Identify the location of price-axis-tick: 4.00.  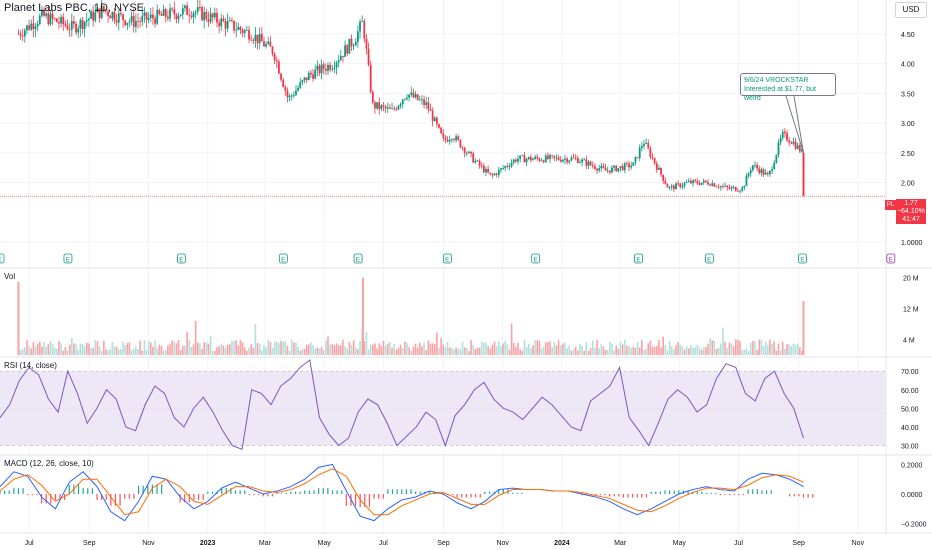
(908, 65).